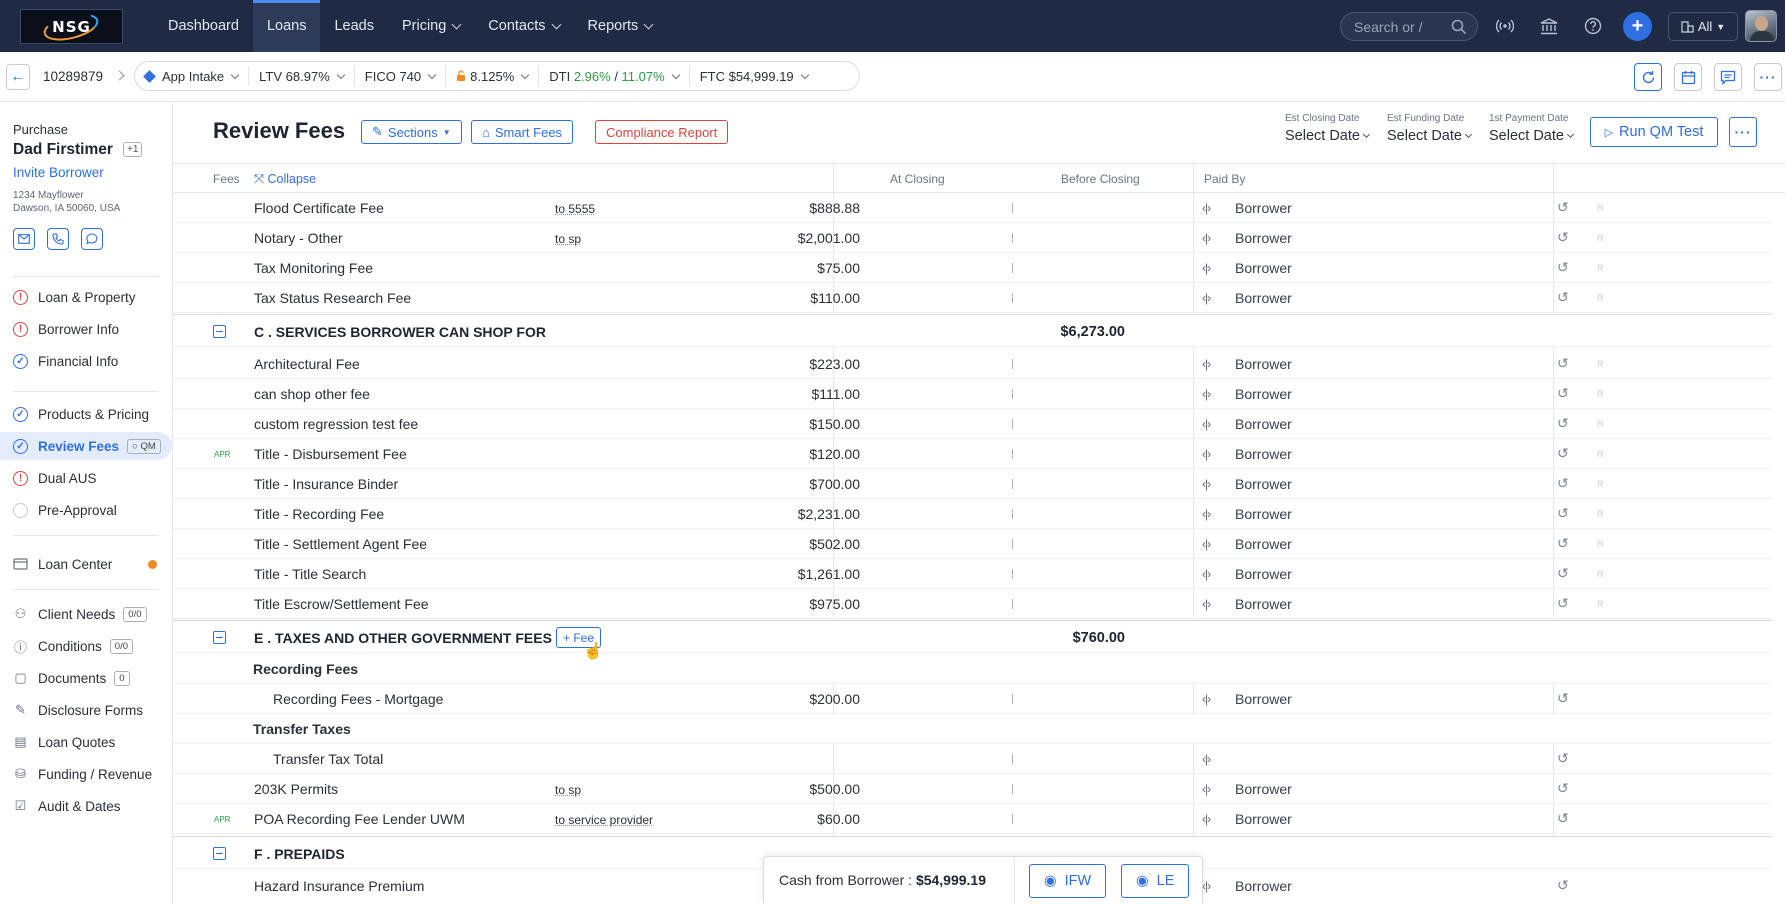 This screenshot has width=1785, height=904. What do you see at coordinates (1761, 26) in the screenshot?
I see `user-avatar` at bounding box center [1761, 26].